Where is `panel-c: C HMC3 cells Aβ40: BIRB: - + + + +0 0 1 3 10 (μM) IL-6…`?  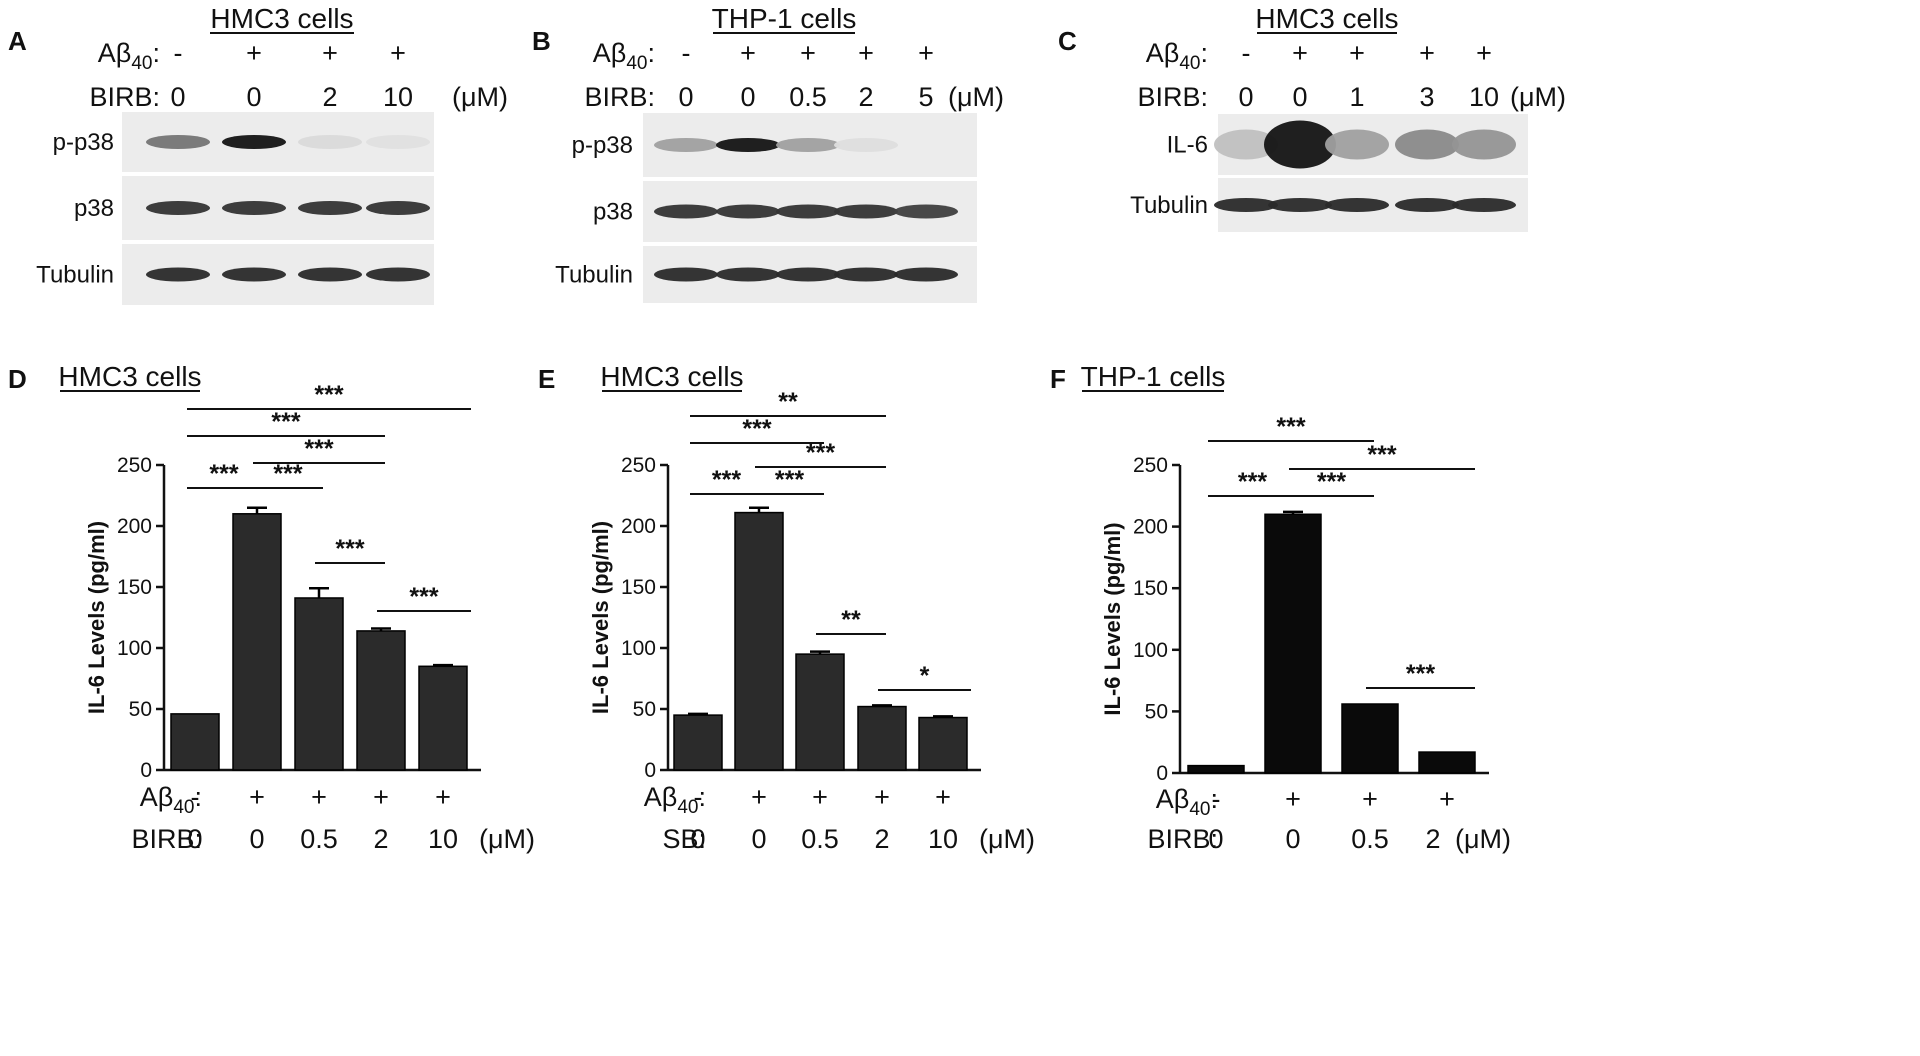
panel-c: C HMC3 cells Aβ40: BIRB: - + + + +0 0 1 3 10 (μM) IL-6… is located at coordinates (1312, 117).